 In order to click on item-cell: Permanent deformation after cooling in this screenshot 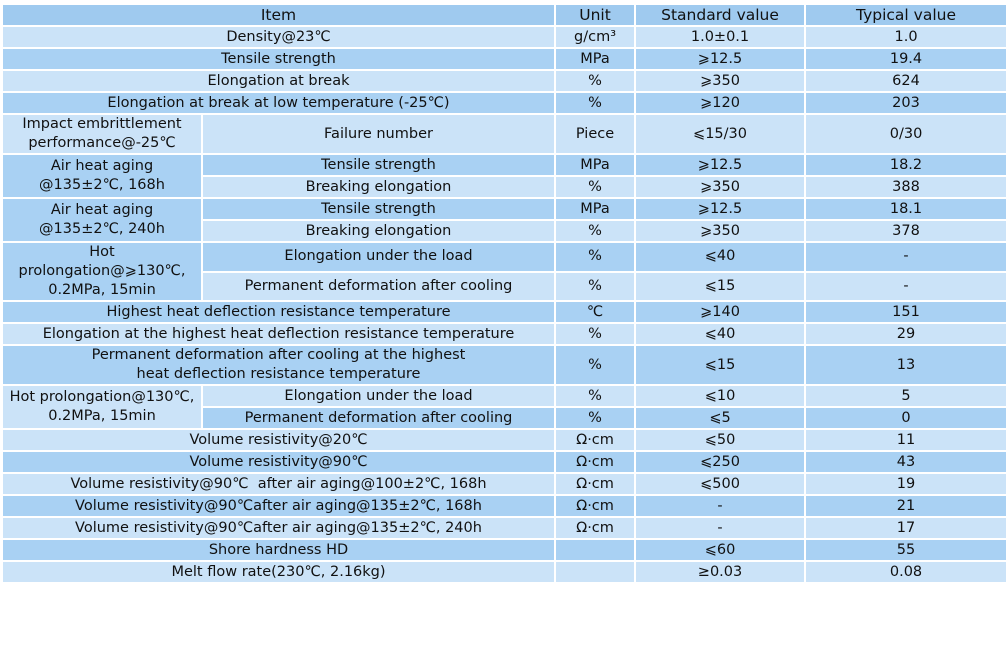, I will do `click(378, 286)`.